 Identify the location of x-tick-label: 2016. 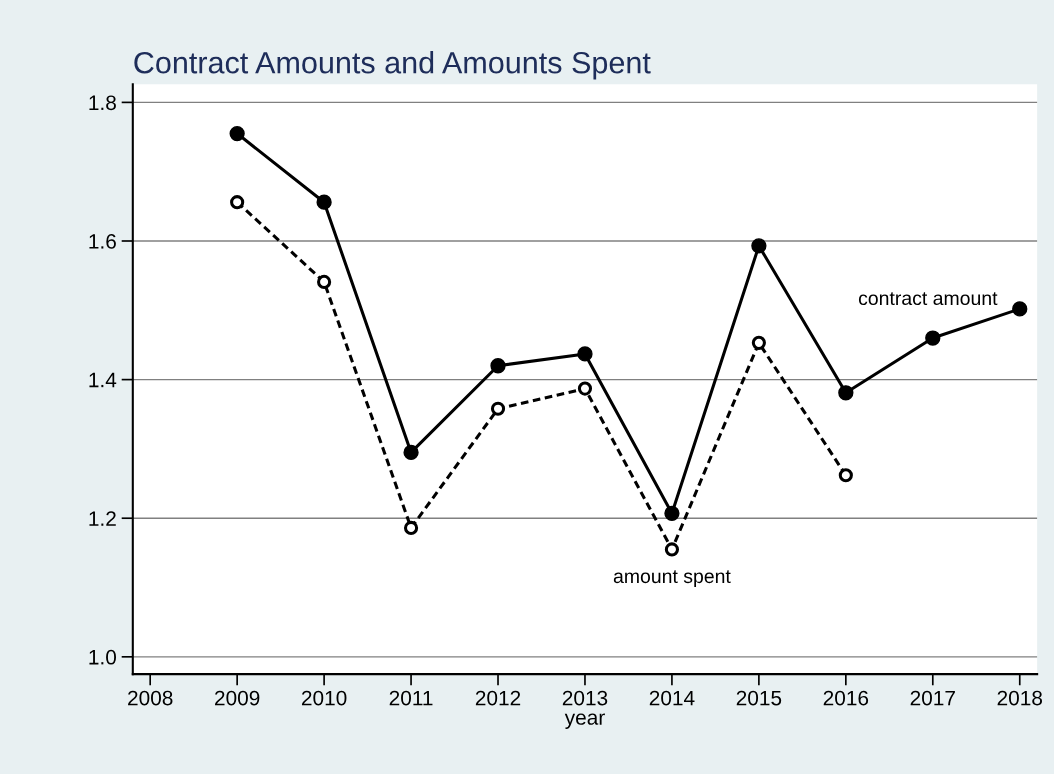
(846, 698).